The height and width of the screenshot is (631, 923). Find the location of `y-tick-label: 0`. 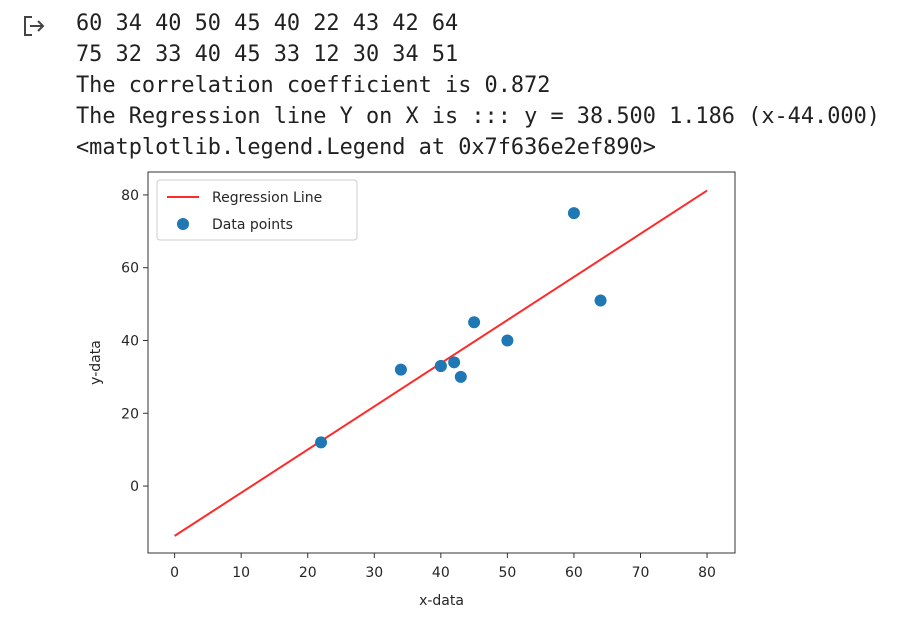

y-tick-label: 0 is located at coordinates (134, 487).